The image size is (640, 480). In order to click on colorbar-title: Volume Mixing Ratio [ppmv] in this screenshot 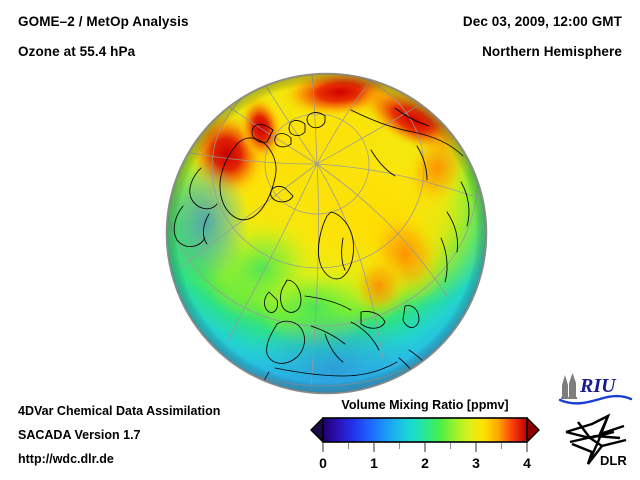, I will do `click(425, 405)`.